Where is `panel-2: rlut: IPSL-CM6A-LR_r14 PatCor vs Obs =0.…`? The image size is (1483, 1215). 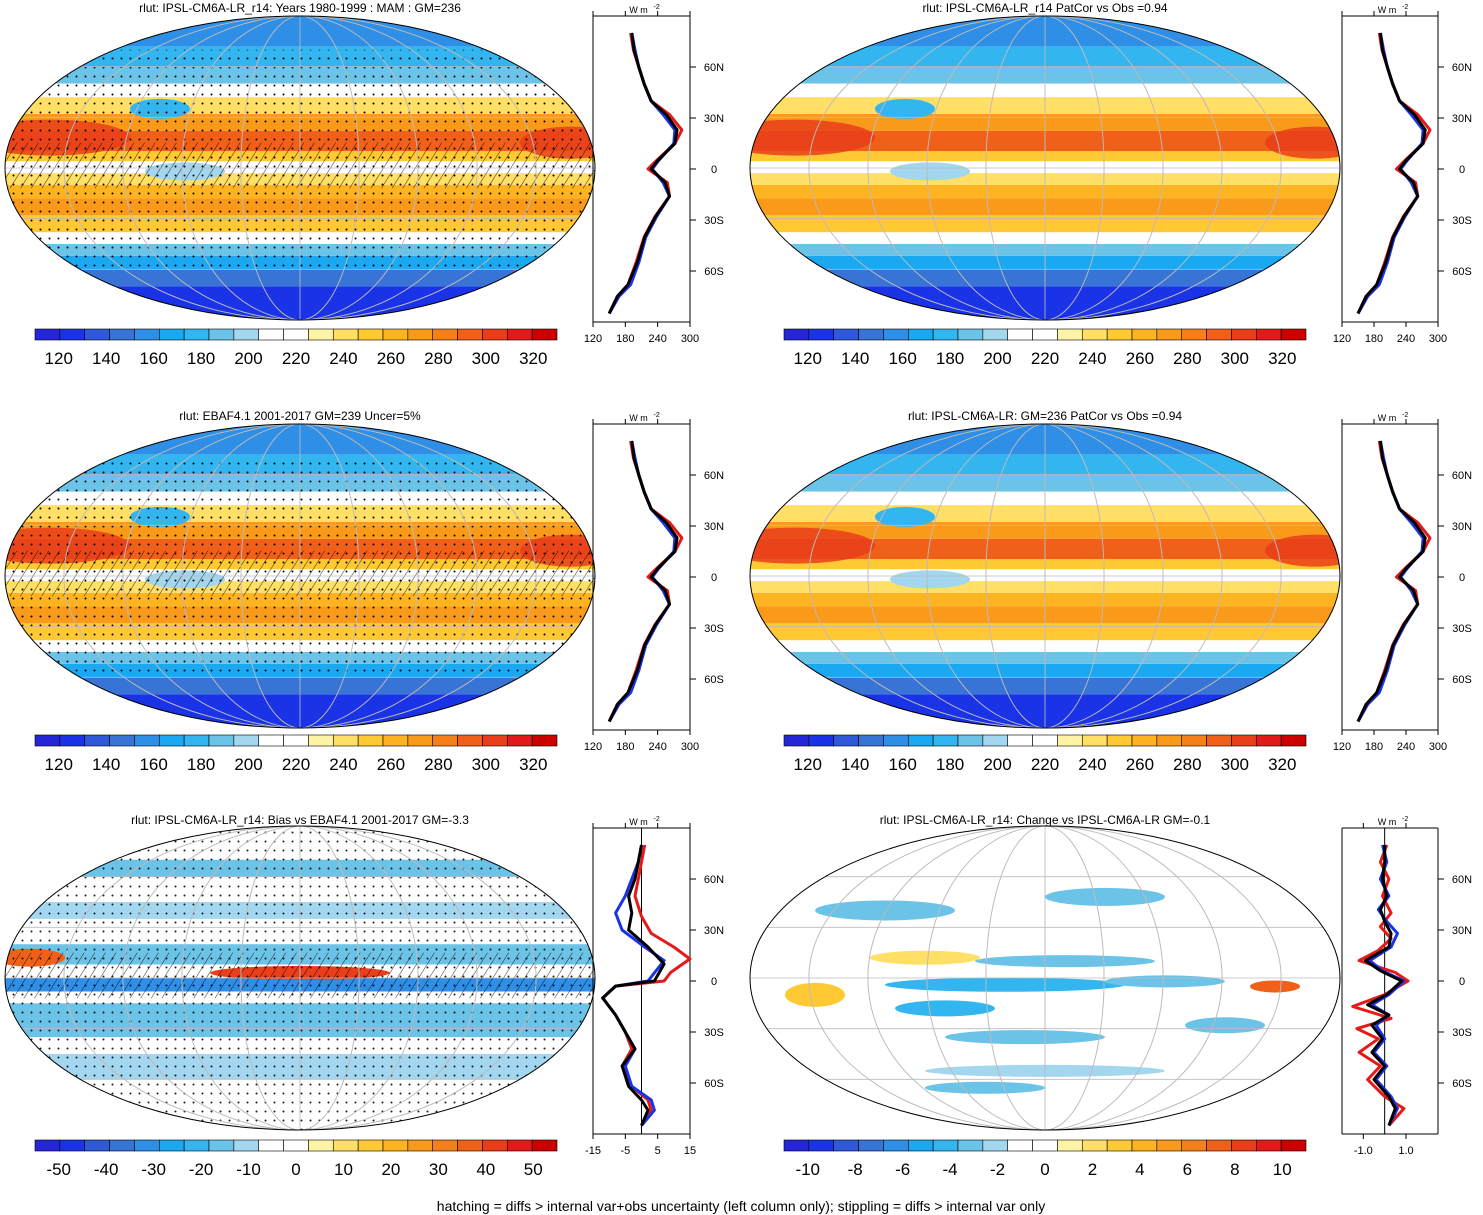
panel-2: rlut: IPSL-CM6A-LR_r14 PatCor vs Obs =0.… is located at coordinates (1110, 184).